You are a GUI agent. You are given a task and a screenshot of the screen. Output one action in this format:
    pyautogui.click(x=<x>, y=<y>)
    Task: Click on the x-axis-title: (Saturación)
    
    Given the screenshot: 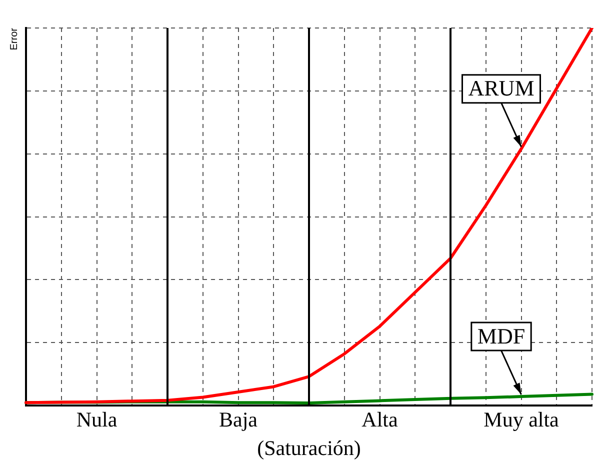 What is the action you would take?
    pyautogui.click(x=309, y=448)
    